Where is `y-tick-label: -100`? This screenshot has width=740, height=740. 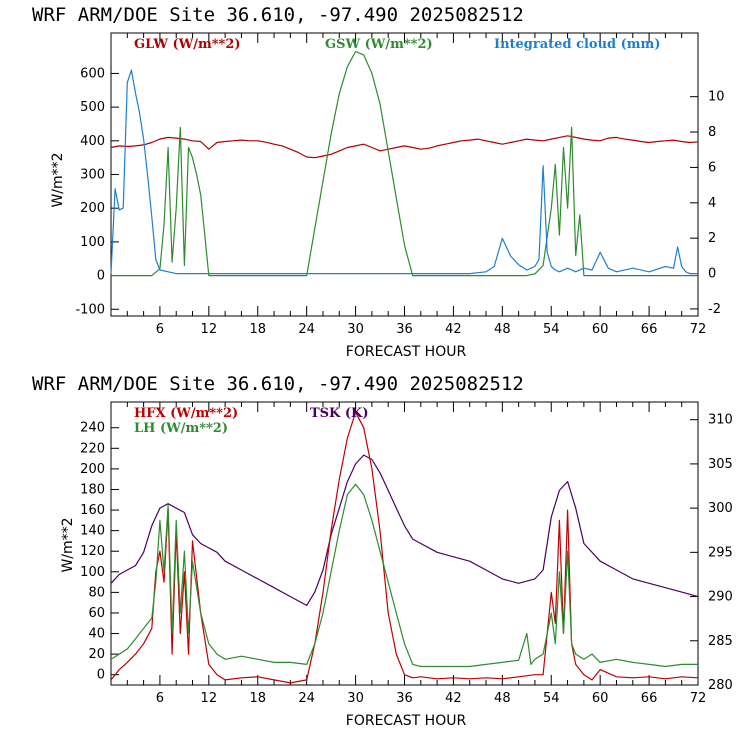
y-tick-label: -100 is located at coordinates (90, 309).